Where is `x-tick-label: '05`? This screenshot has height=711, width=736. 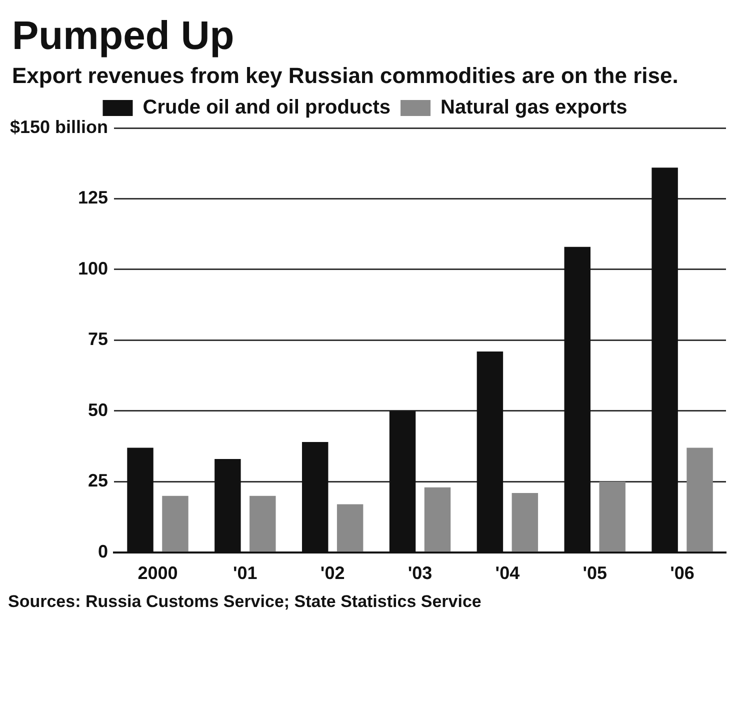
x-tick-label: '05 is located at coordinates (595, 573).